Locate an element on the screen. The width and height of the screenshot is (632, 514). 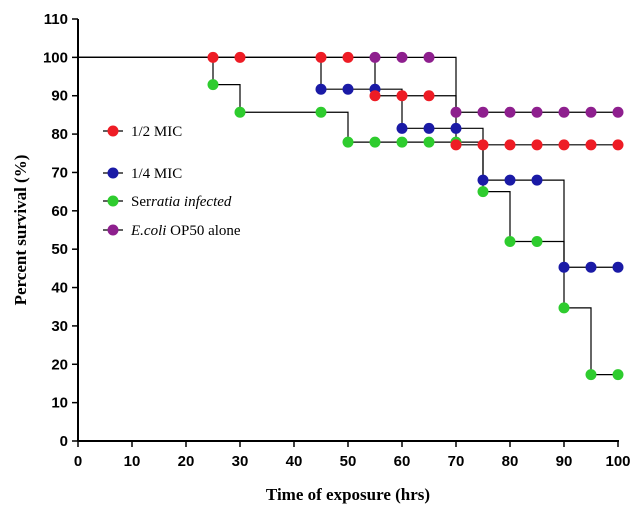
legend-label-part: Ser is located at coordinates (141, 202).